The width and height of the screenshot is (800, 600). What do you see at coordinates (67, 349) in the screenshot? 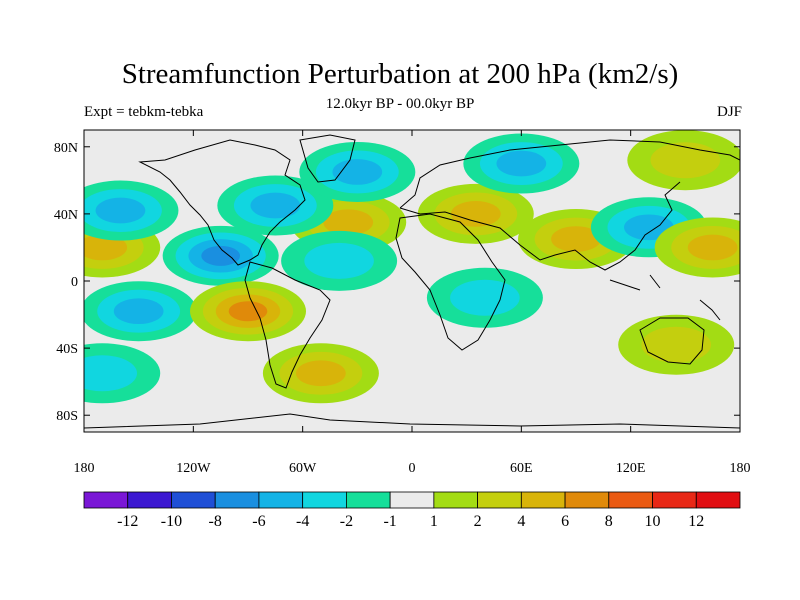
I see `lat-tick-label: 40S` at bounding box center [67, 349].